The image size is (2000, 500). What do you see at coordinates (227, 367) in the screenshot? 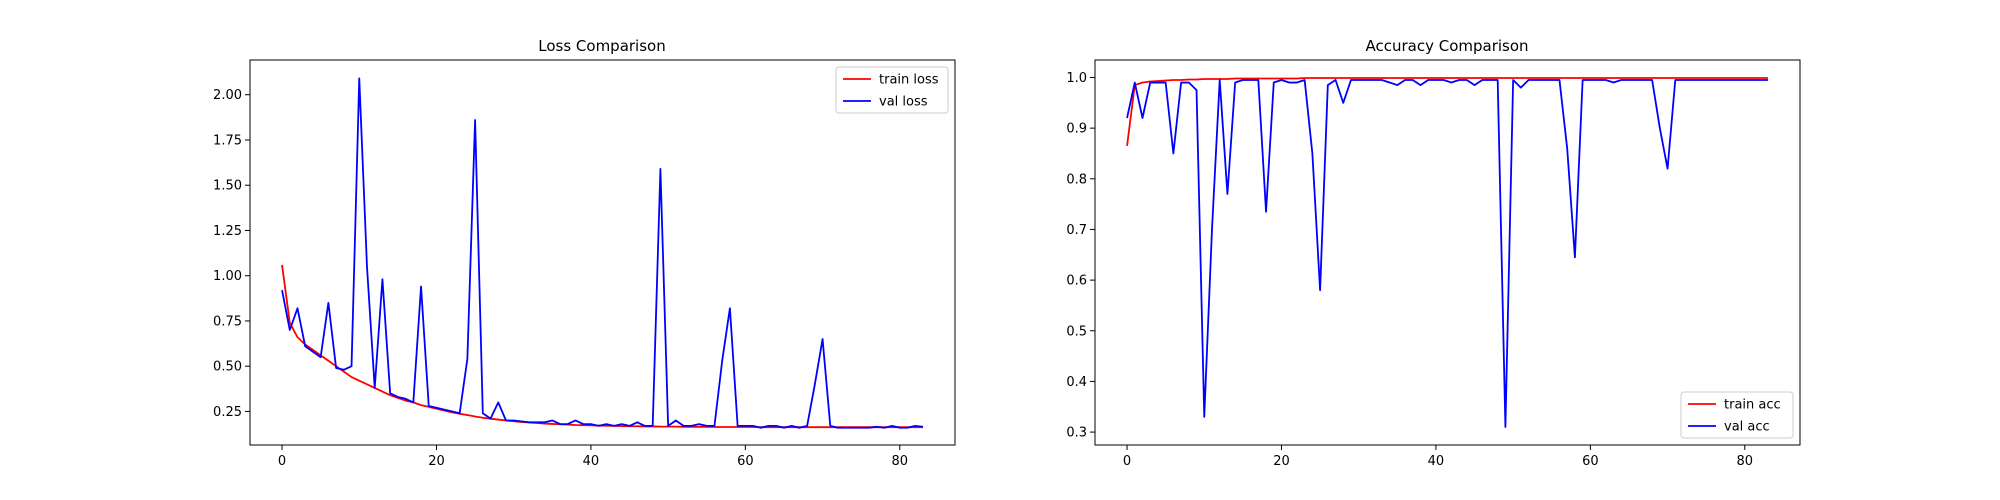
I see `loss-y-tick-label: 0.50` at bounding box center [227, 367].